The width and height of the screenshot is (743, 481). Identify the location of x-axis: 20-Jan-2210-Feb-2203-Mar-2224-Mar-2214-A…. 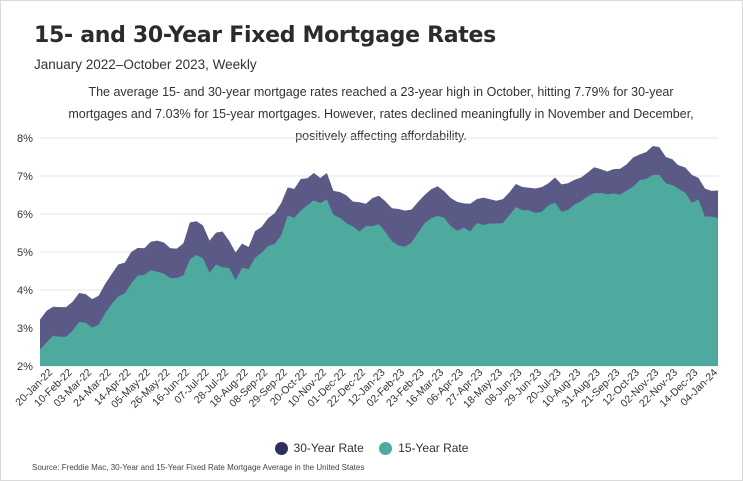
(366, 389).